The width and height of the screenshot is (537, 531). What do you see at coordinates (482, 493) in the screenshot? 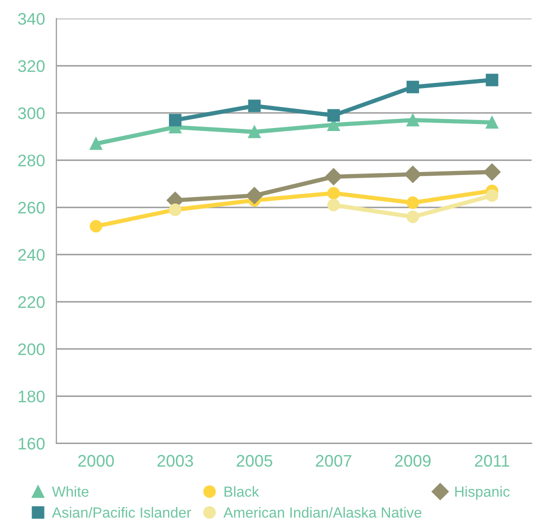
I see `legend-label: Hispanic` at bounding box center [482, 493].